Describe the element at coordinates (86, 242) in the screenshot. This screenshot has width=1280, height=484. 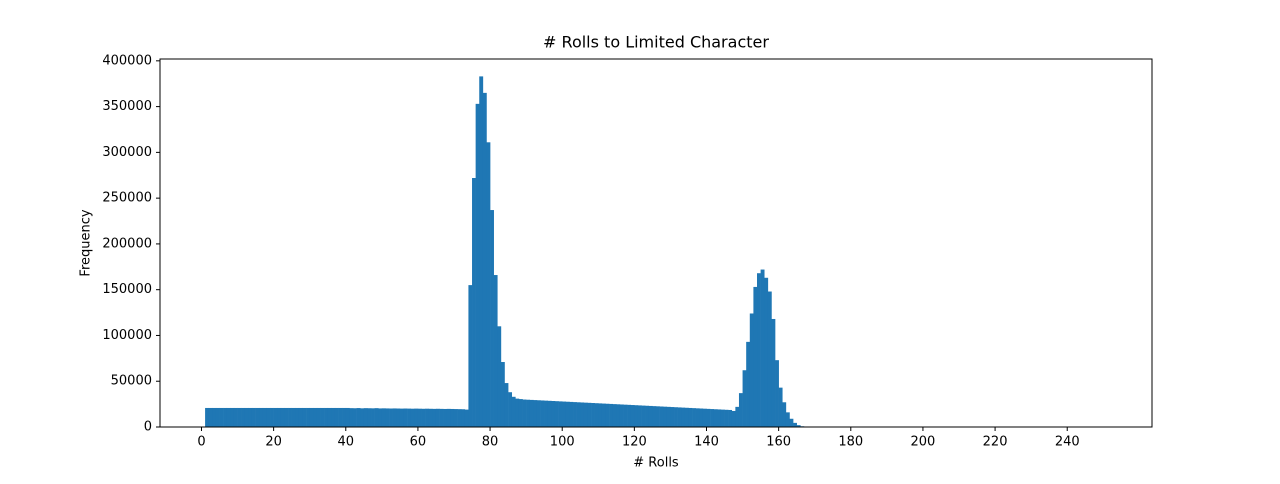
I see `y-axis-label: Frequency` at that location.